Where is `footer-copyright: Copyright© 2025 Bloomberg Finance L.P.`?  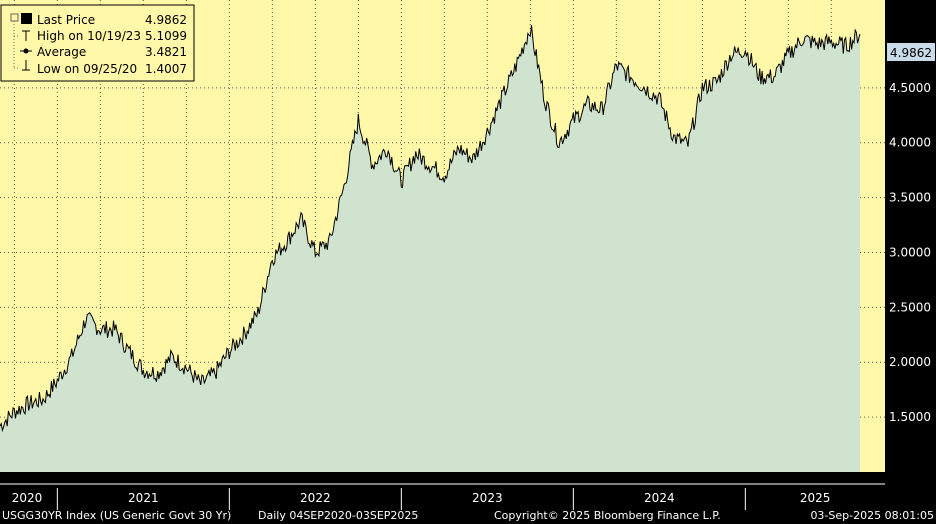
footer-copyright: Copyright© 2025 Bloomberg Finance L.P. is located at coordinates (607, 515).